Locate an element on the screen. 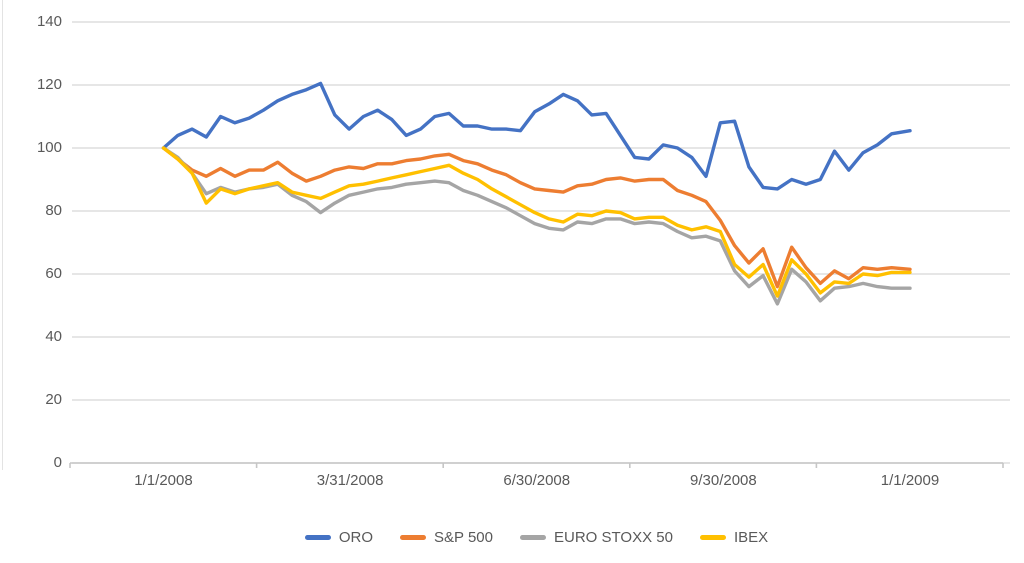 The height and width of the screenshot is (563, 1024). legend-item-eurostoxx50: EURO STOXX 50 is located at coordinates (596, 537).